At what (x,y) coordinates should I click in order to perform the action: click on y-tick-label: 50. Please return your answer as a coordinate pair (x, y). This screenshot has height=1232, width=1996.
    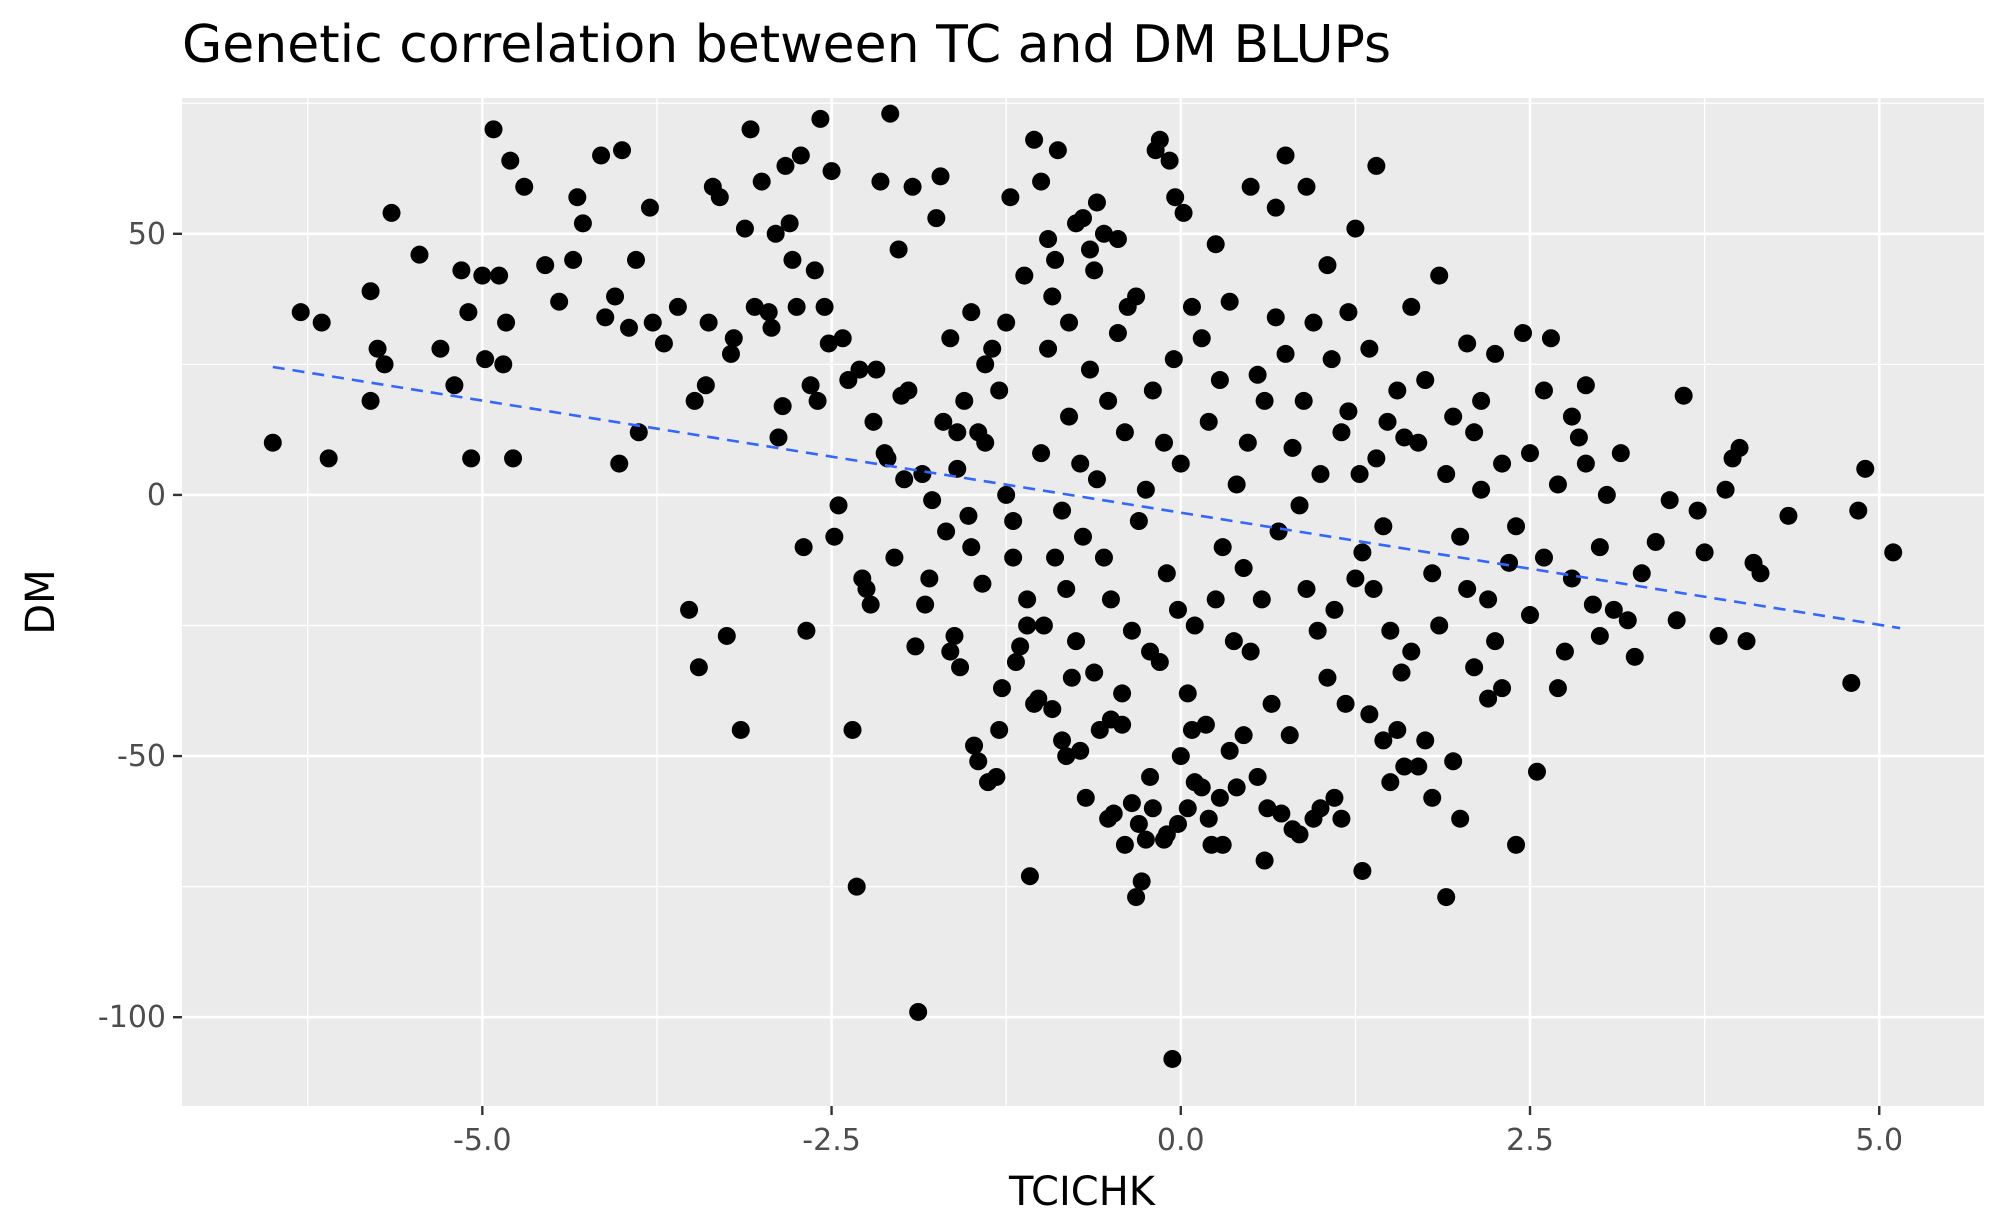
    Looking at the image, I should click on (147, 234).